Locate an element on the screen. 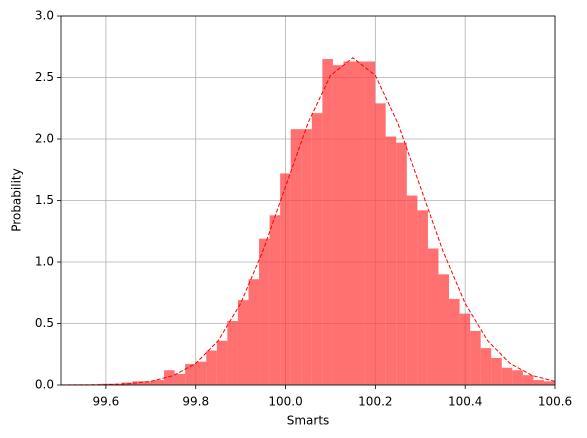 Image resolution: width=587 pixels, height=438 pixels. y-tick-label: 2.5 is located at coordinates (44, 77).